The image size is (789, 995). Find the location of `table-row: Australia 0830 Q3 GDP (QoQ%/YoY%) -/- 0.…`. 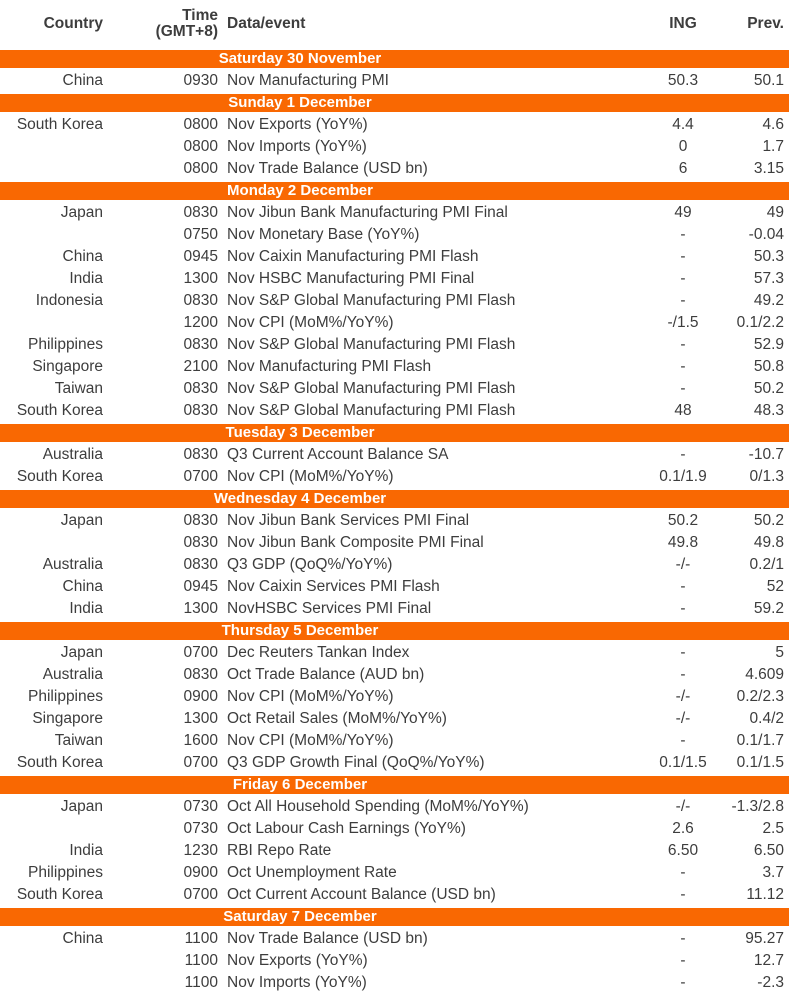

table-row: Australia 0830 Q3 GDP (QoQ%/YoY%) -/- 0.… is located at coordinates (394, 565).